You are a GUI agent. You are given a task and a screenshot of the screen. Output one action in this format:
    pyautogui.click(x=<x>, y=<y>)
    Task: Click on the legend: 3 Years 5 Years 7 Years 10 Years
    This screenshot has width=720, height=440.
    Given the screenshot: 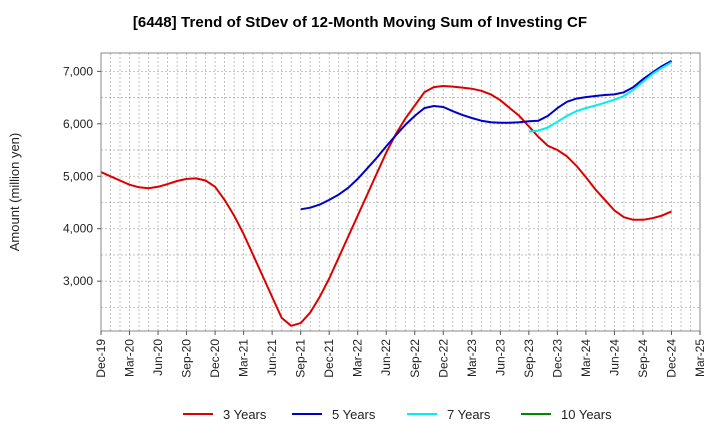 What is the action you would take?
    pyautogui.click(x=397, y=414)
    